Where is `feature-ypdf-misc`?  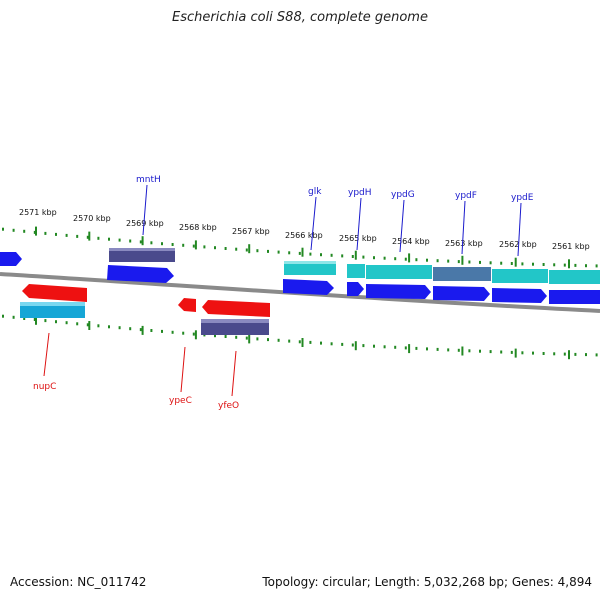 feature-ypdf-misc is located at coordinates (462, 274).